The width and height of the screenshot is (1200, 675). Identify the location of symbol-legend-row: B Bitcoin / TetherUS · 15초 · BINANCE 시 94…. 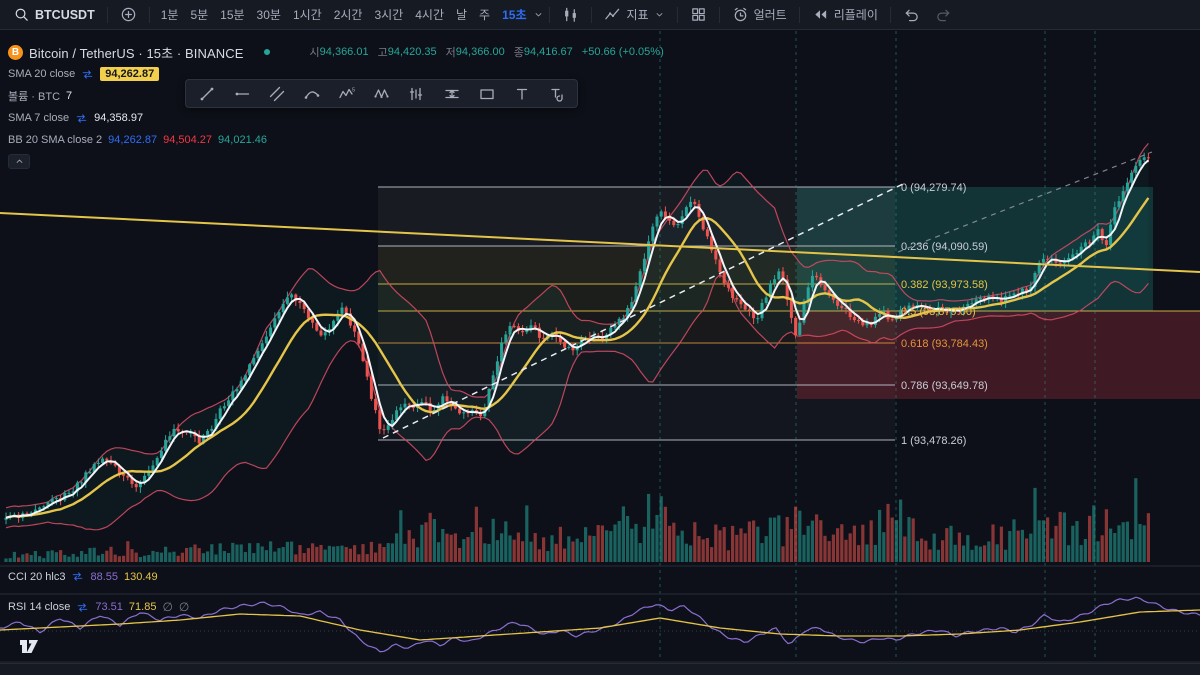
(336, 52).